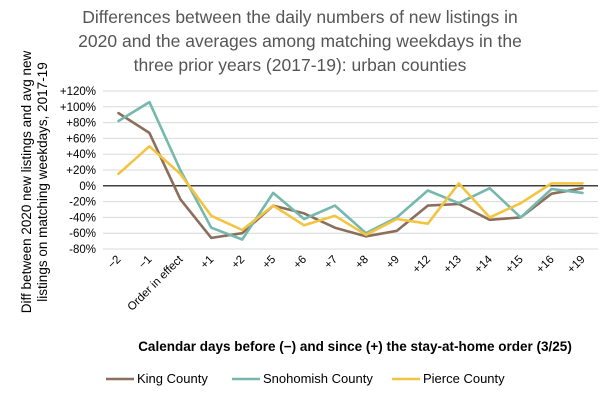 The height and width of the screenshot is (404, 616). Describe the element at coordinates (81, 139) in the screenshot. I see `y-tick-label: +60%` at that location.